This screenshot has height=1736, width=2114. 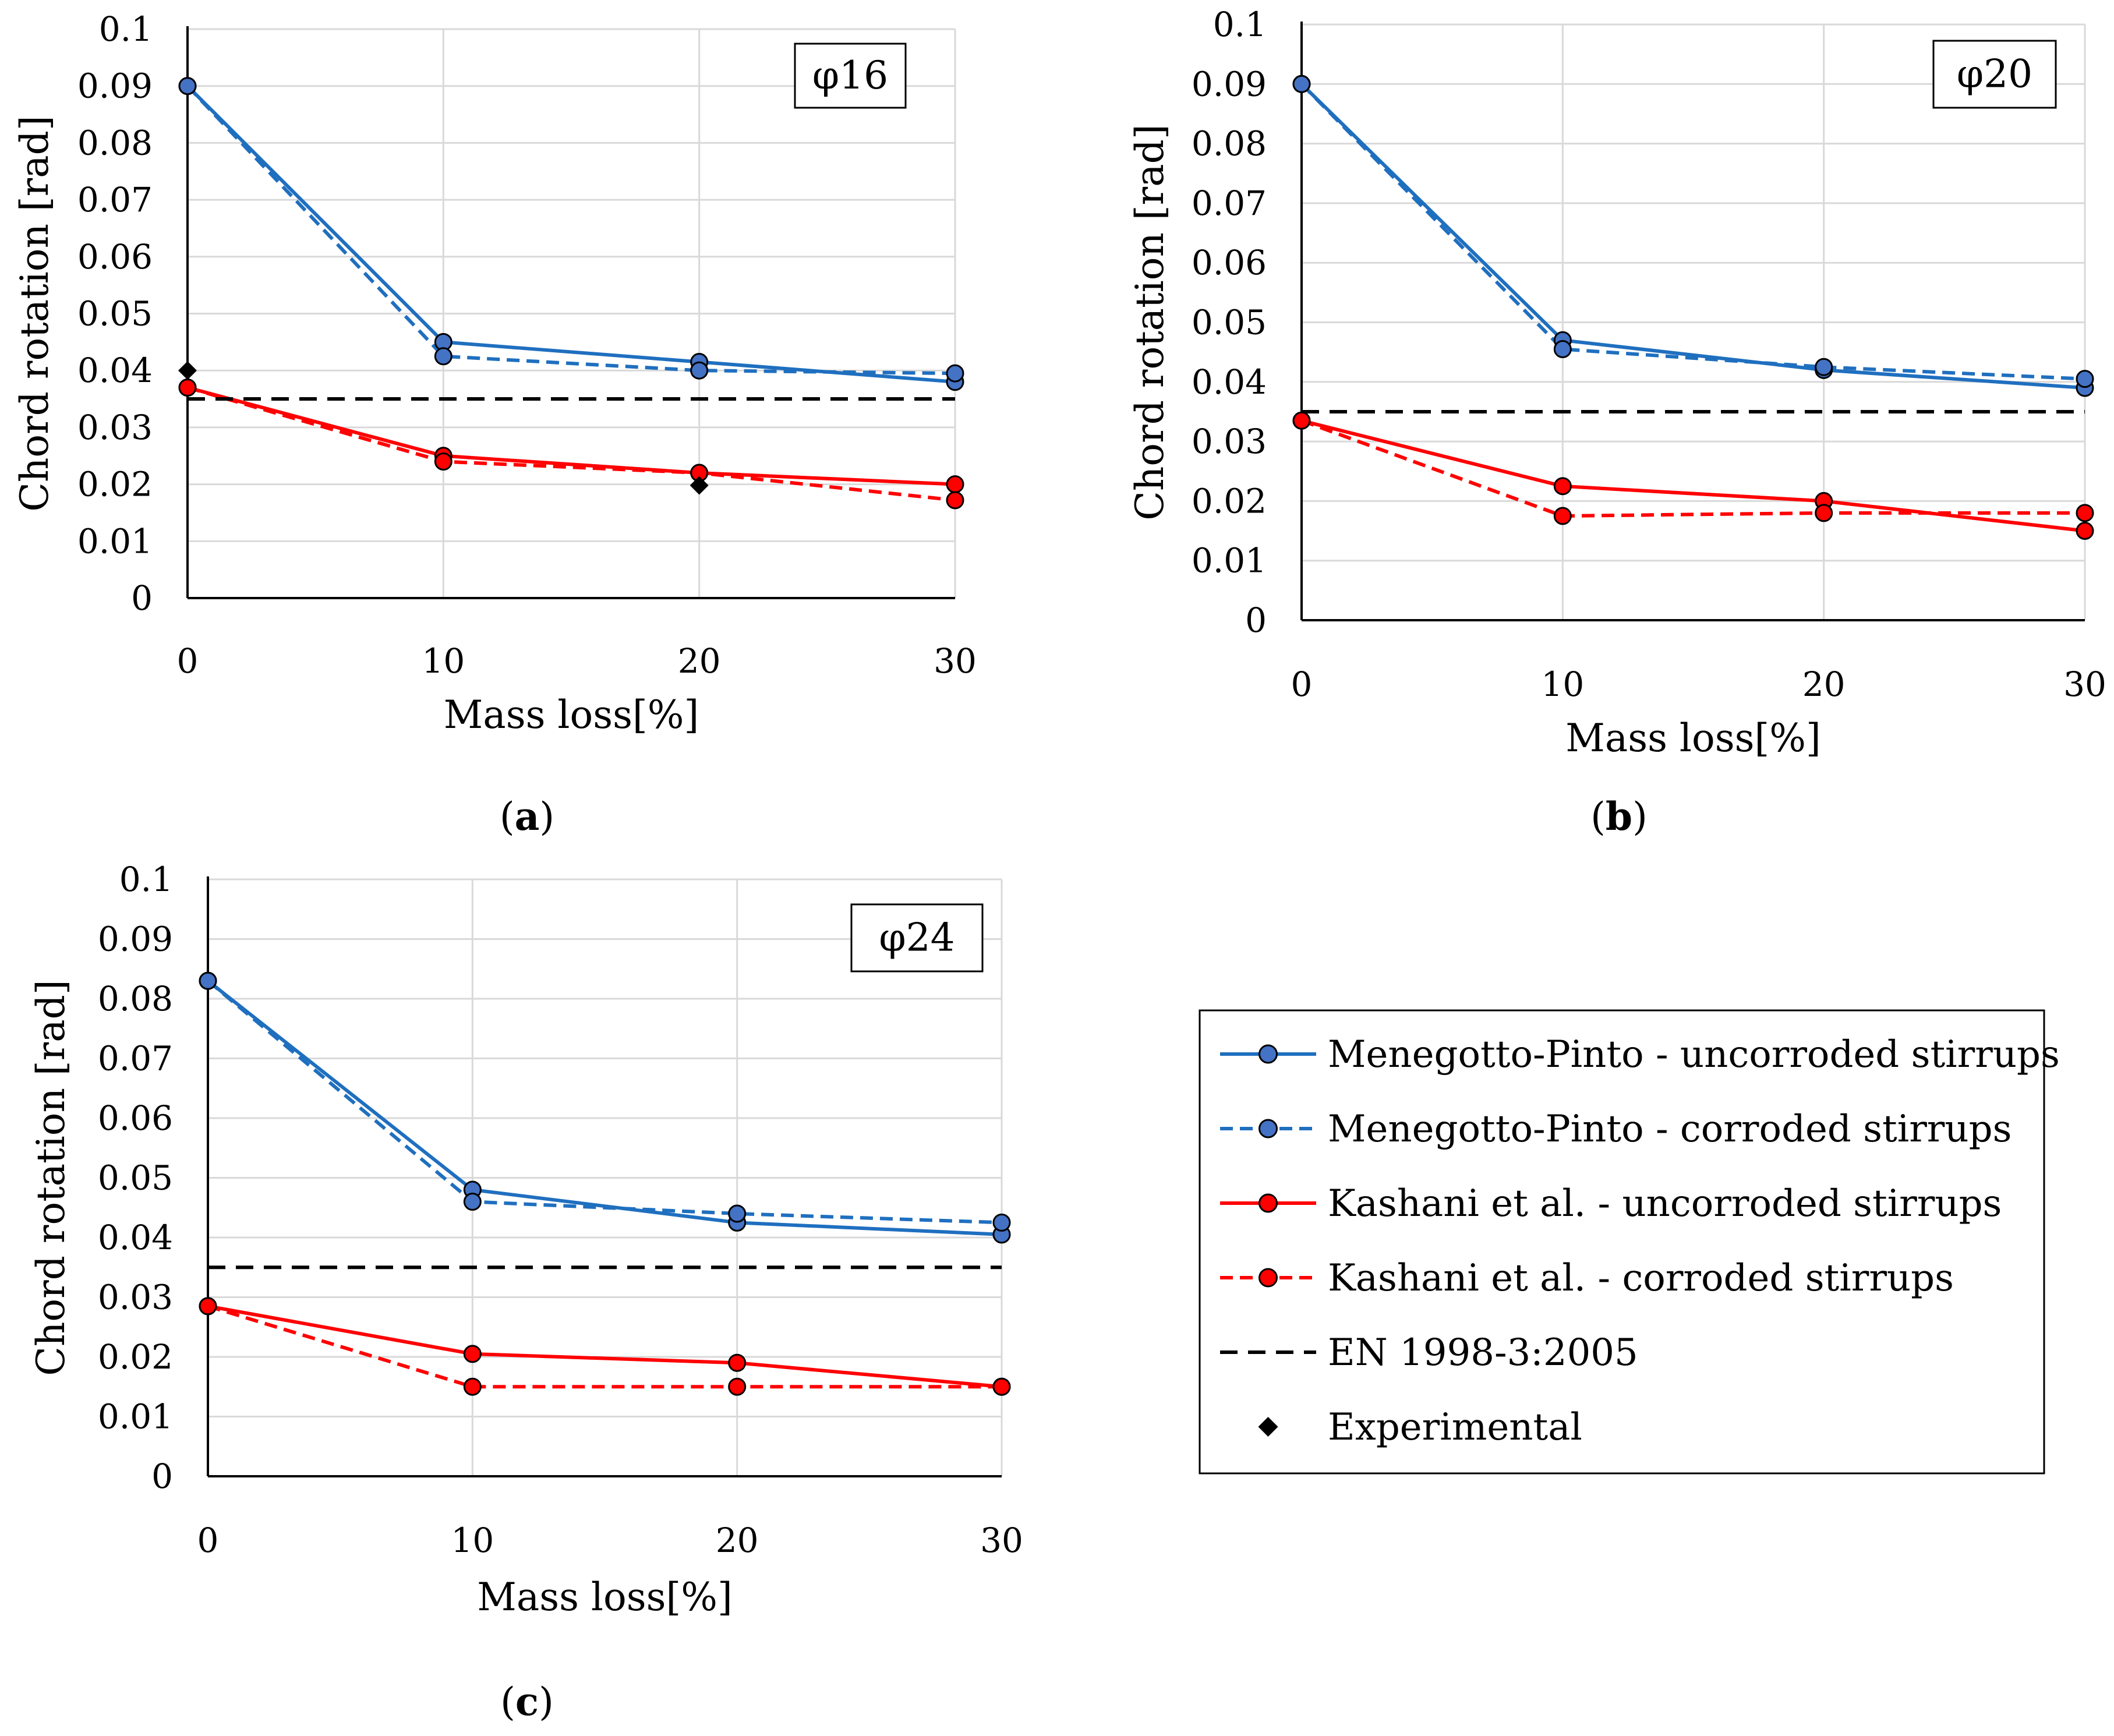 What do you see at coordinates (699, 661) in the screenshot?
I see `x-tick-label: 20` at bounding box center [699, 661].